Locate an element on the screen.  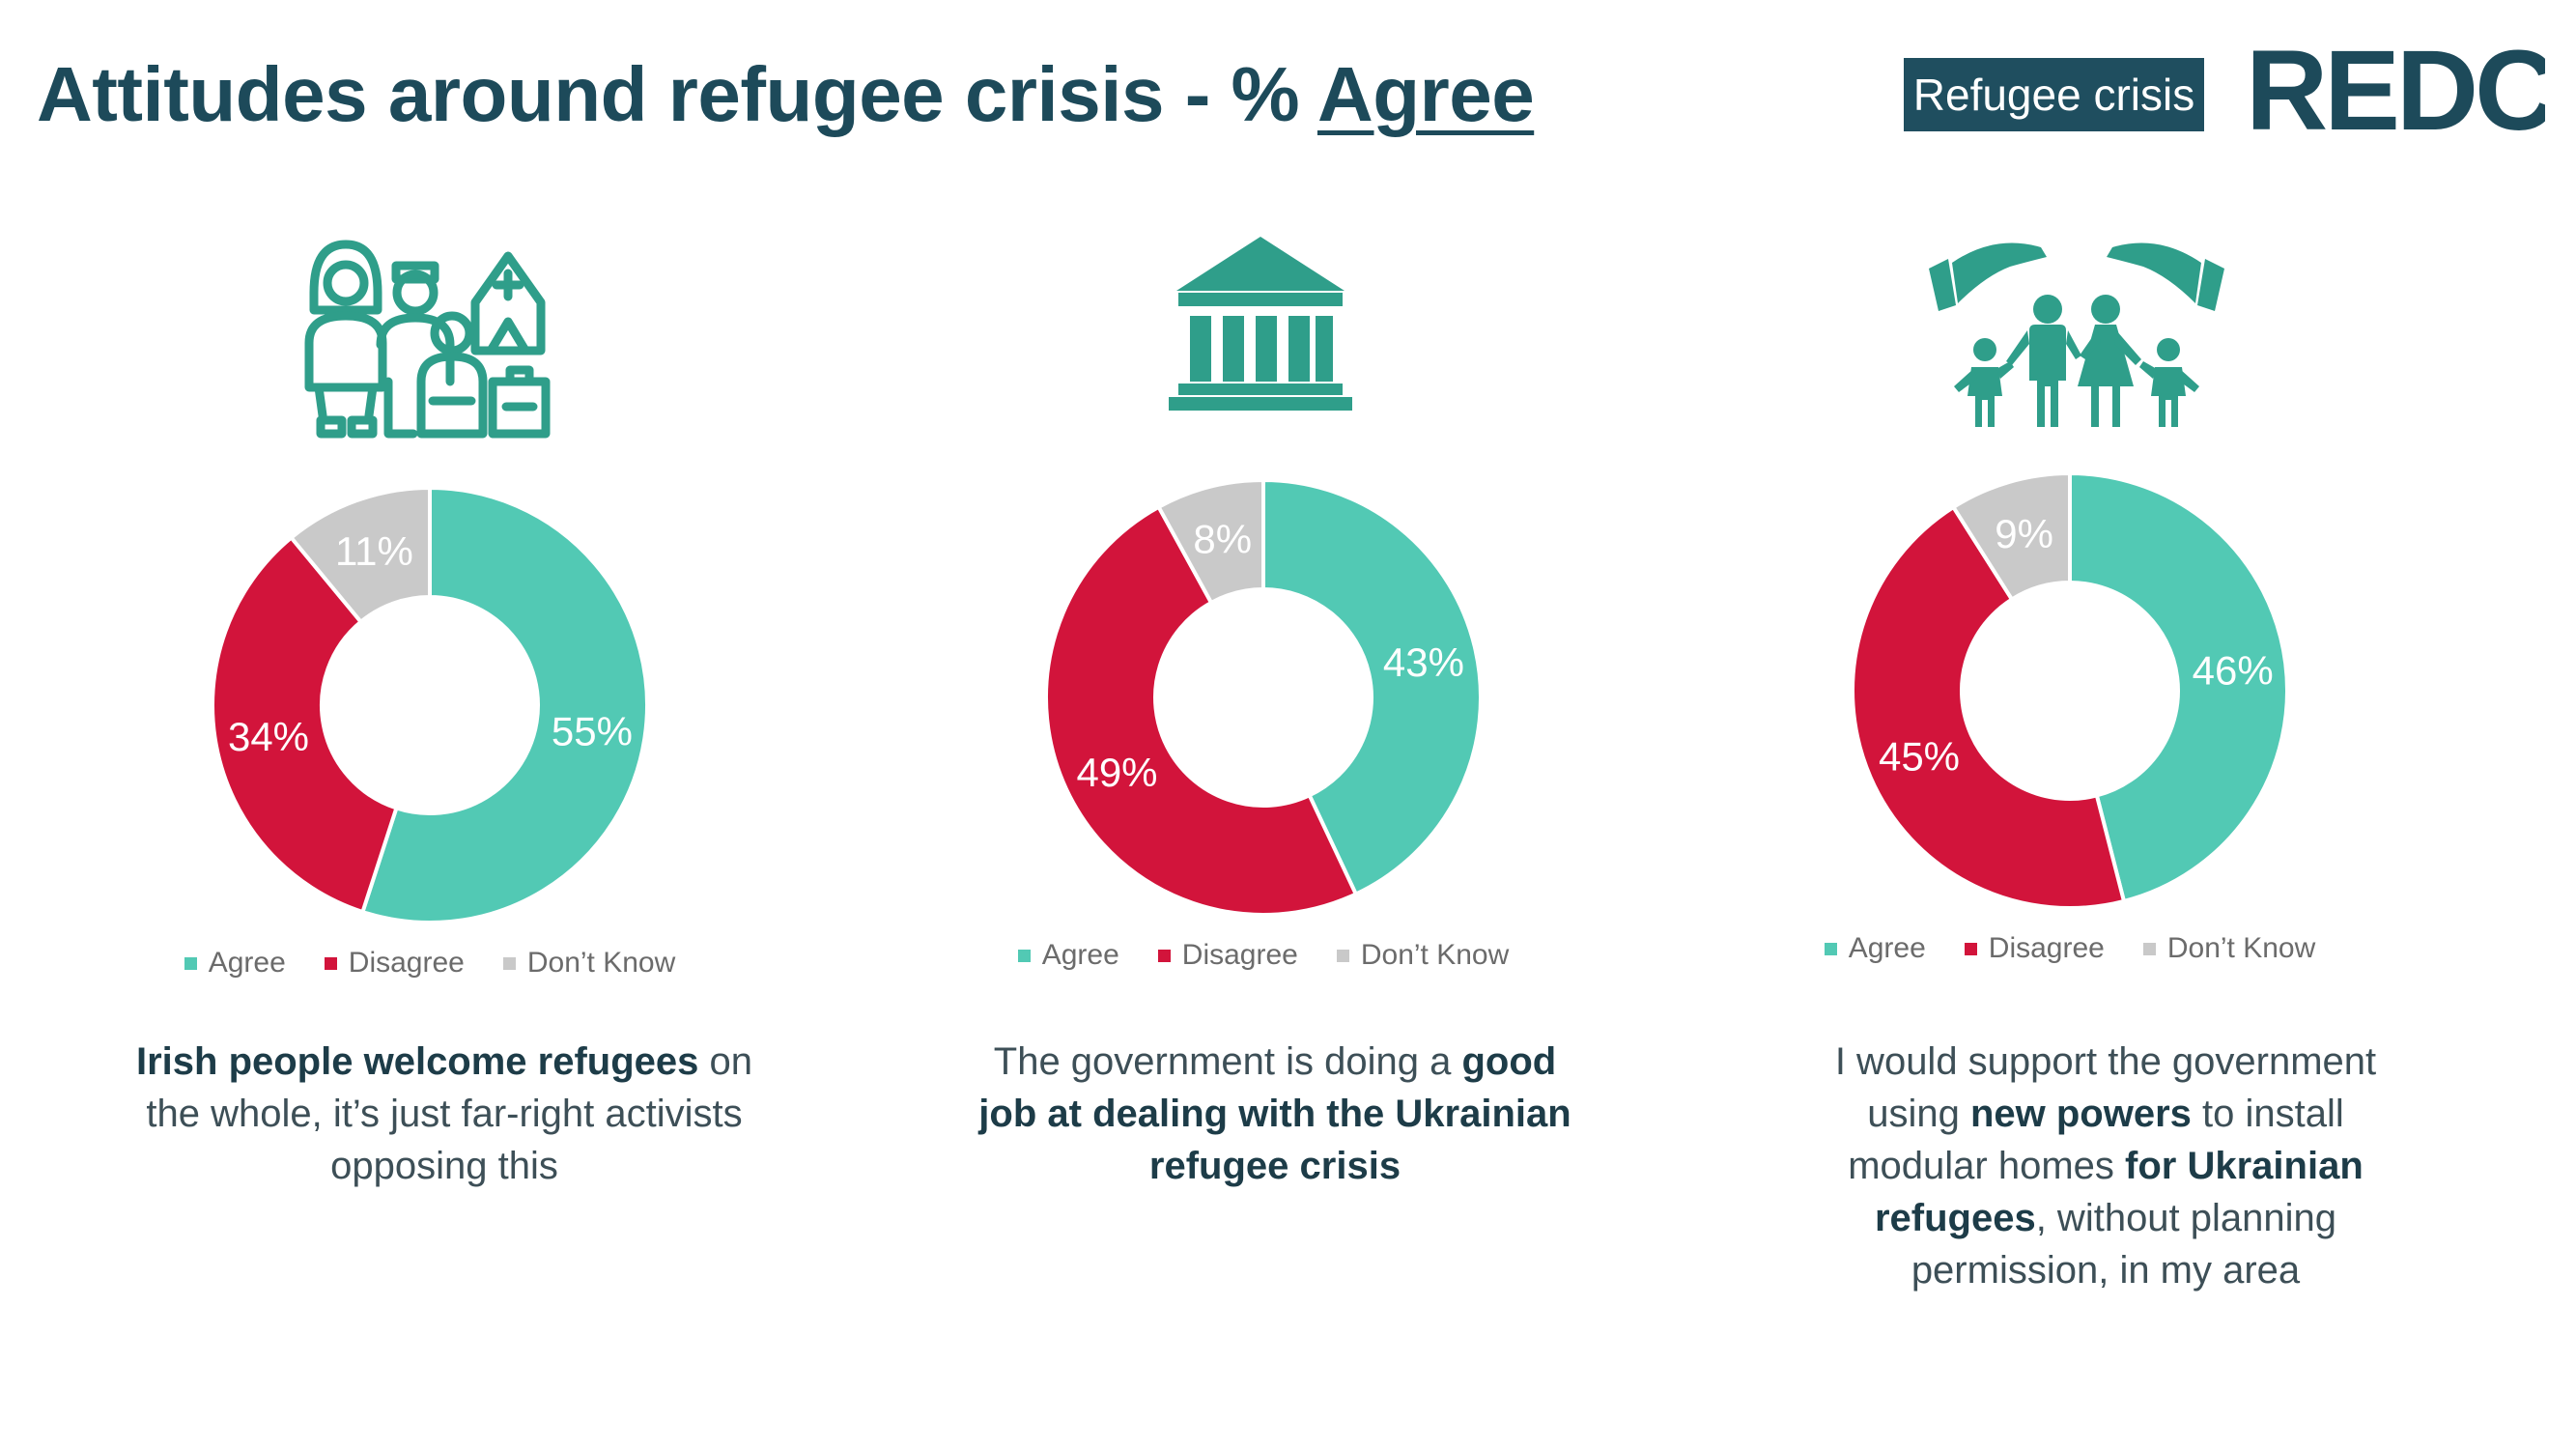
statement-text: The government is doing a is located at coordinates (1227, 1061).